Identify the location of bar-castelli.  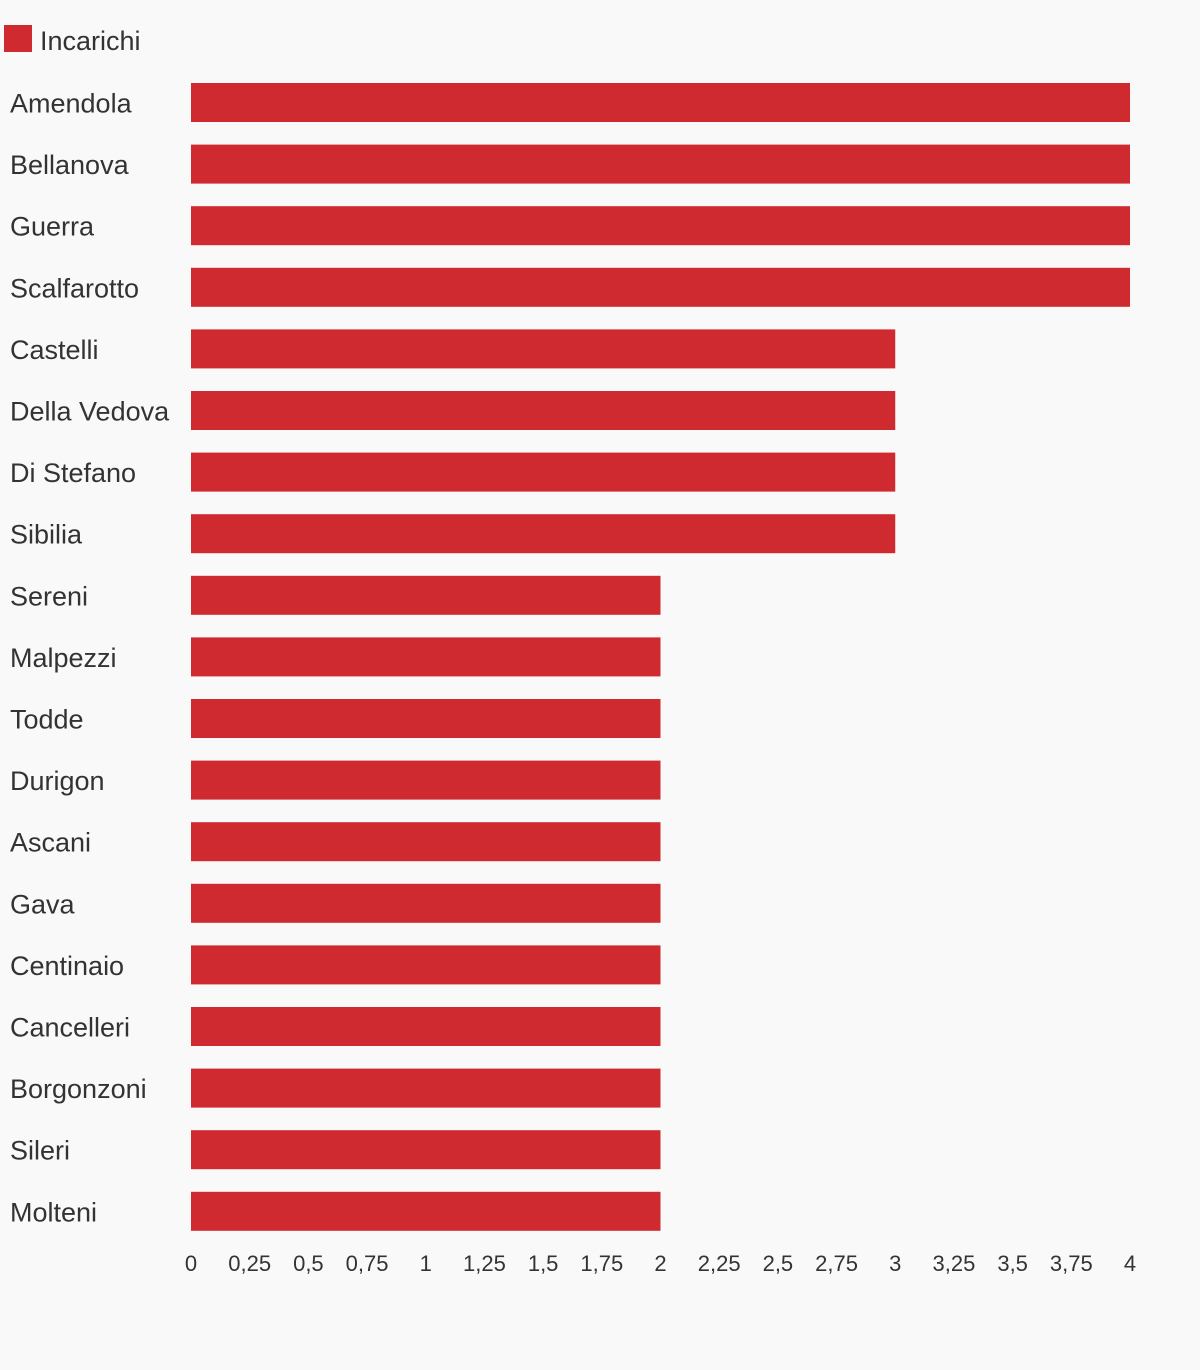
(543, 349).